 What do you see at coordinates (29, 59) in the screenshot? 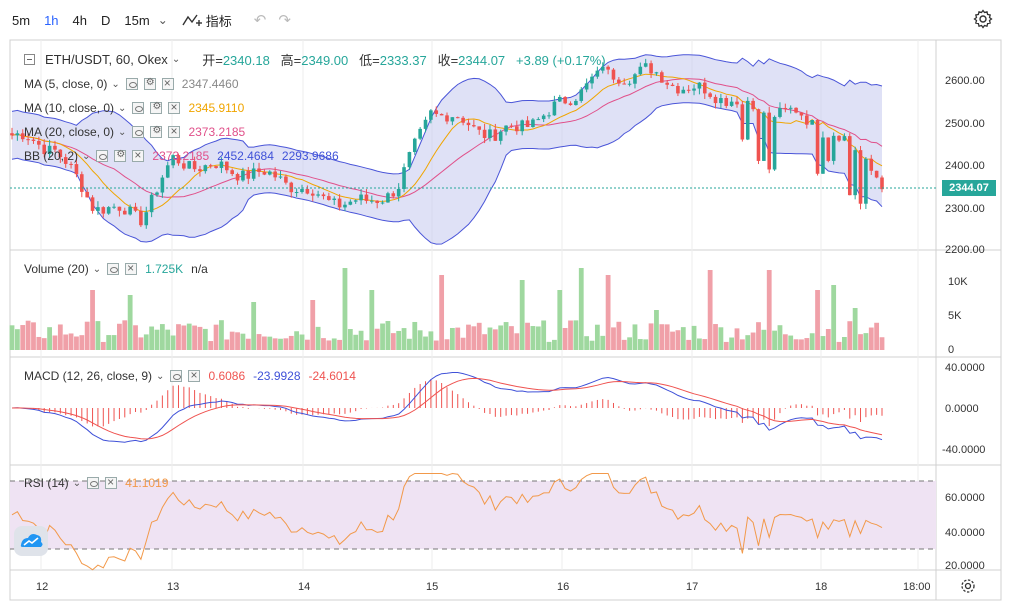
I see `collapse-legend-button` at bounding box center [29, 59].